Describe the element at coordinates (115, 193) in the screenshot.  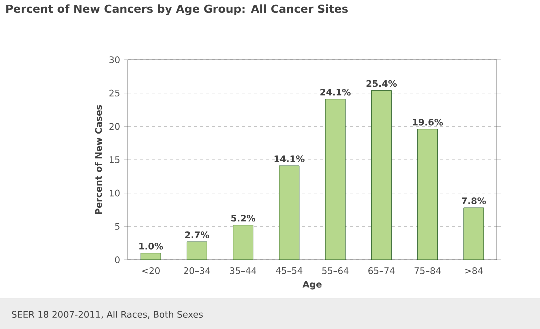
I see `y-tick-label: 10` at that location.